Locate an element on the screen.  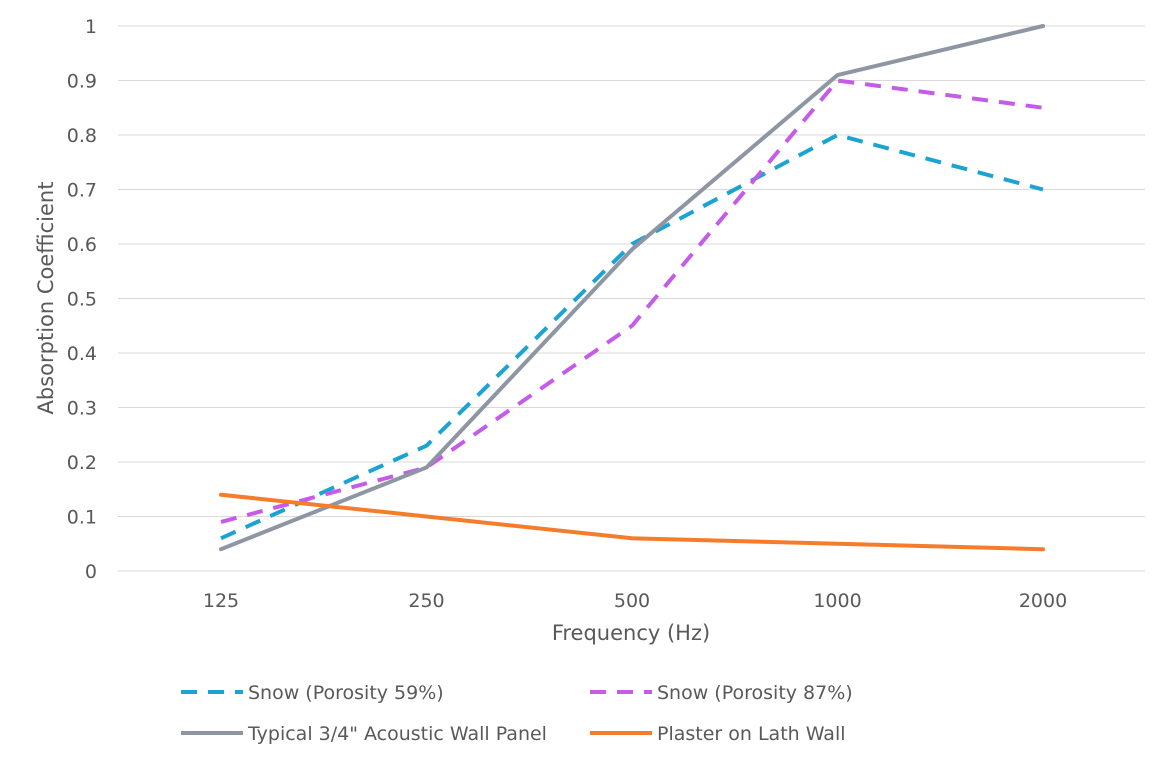
y-tick-label: 0.2 is located at coordinates (82, 463).